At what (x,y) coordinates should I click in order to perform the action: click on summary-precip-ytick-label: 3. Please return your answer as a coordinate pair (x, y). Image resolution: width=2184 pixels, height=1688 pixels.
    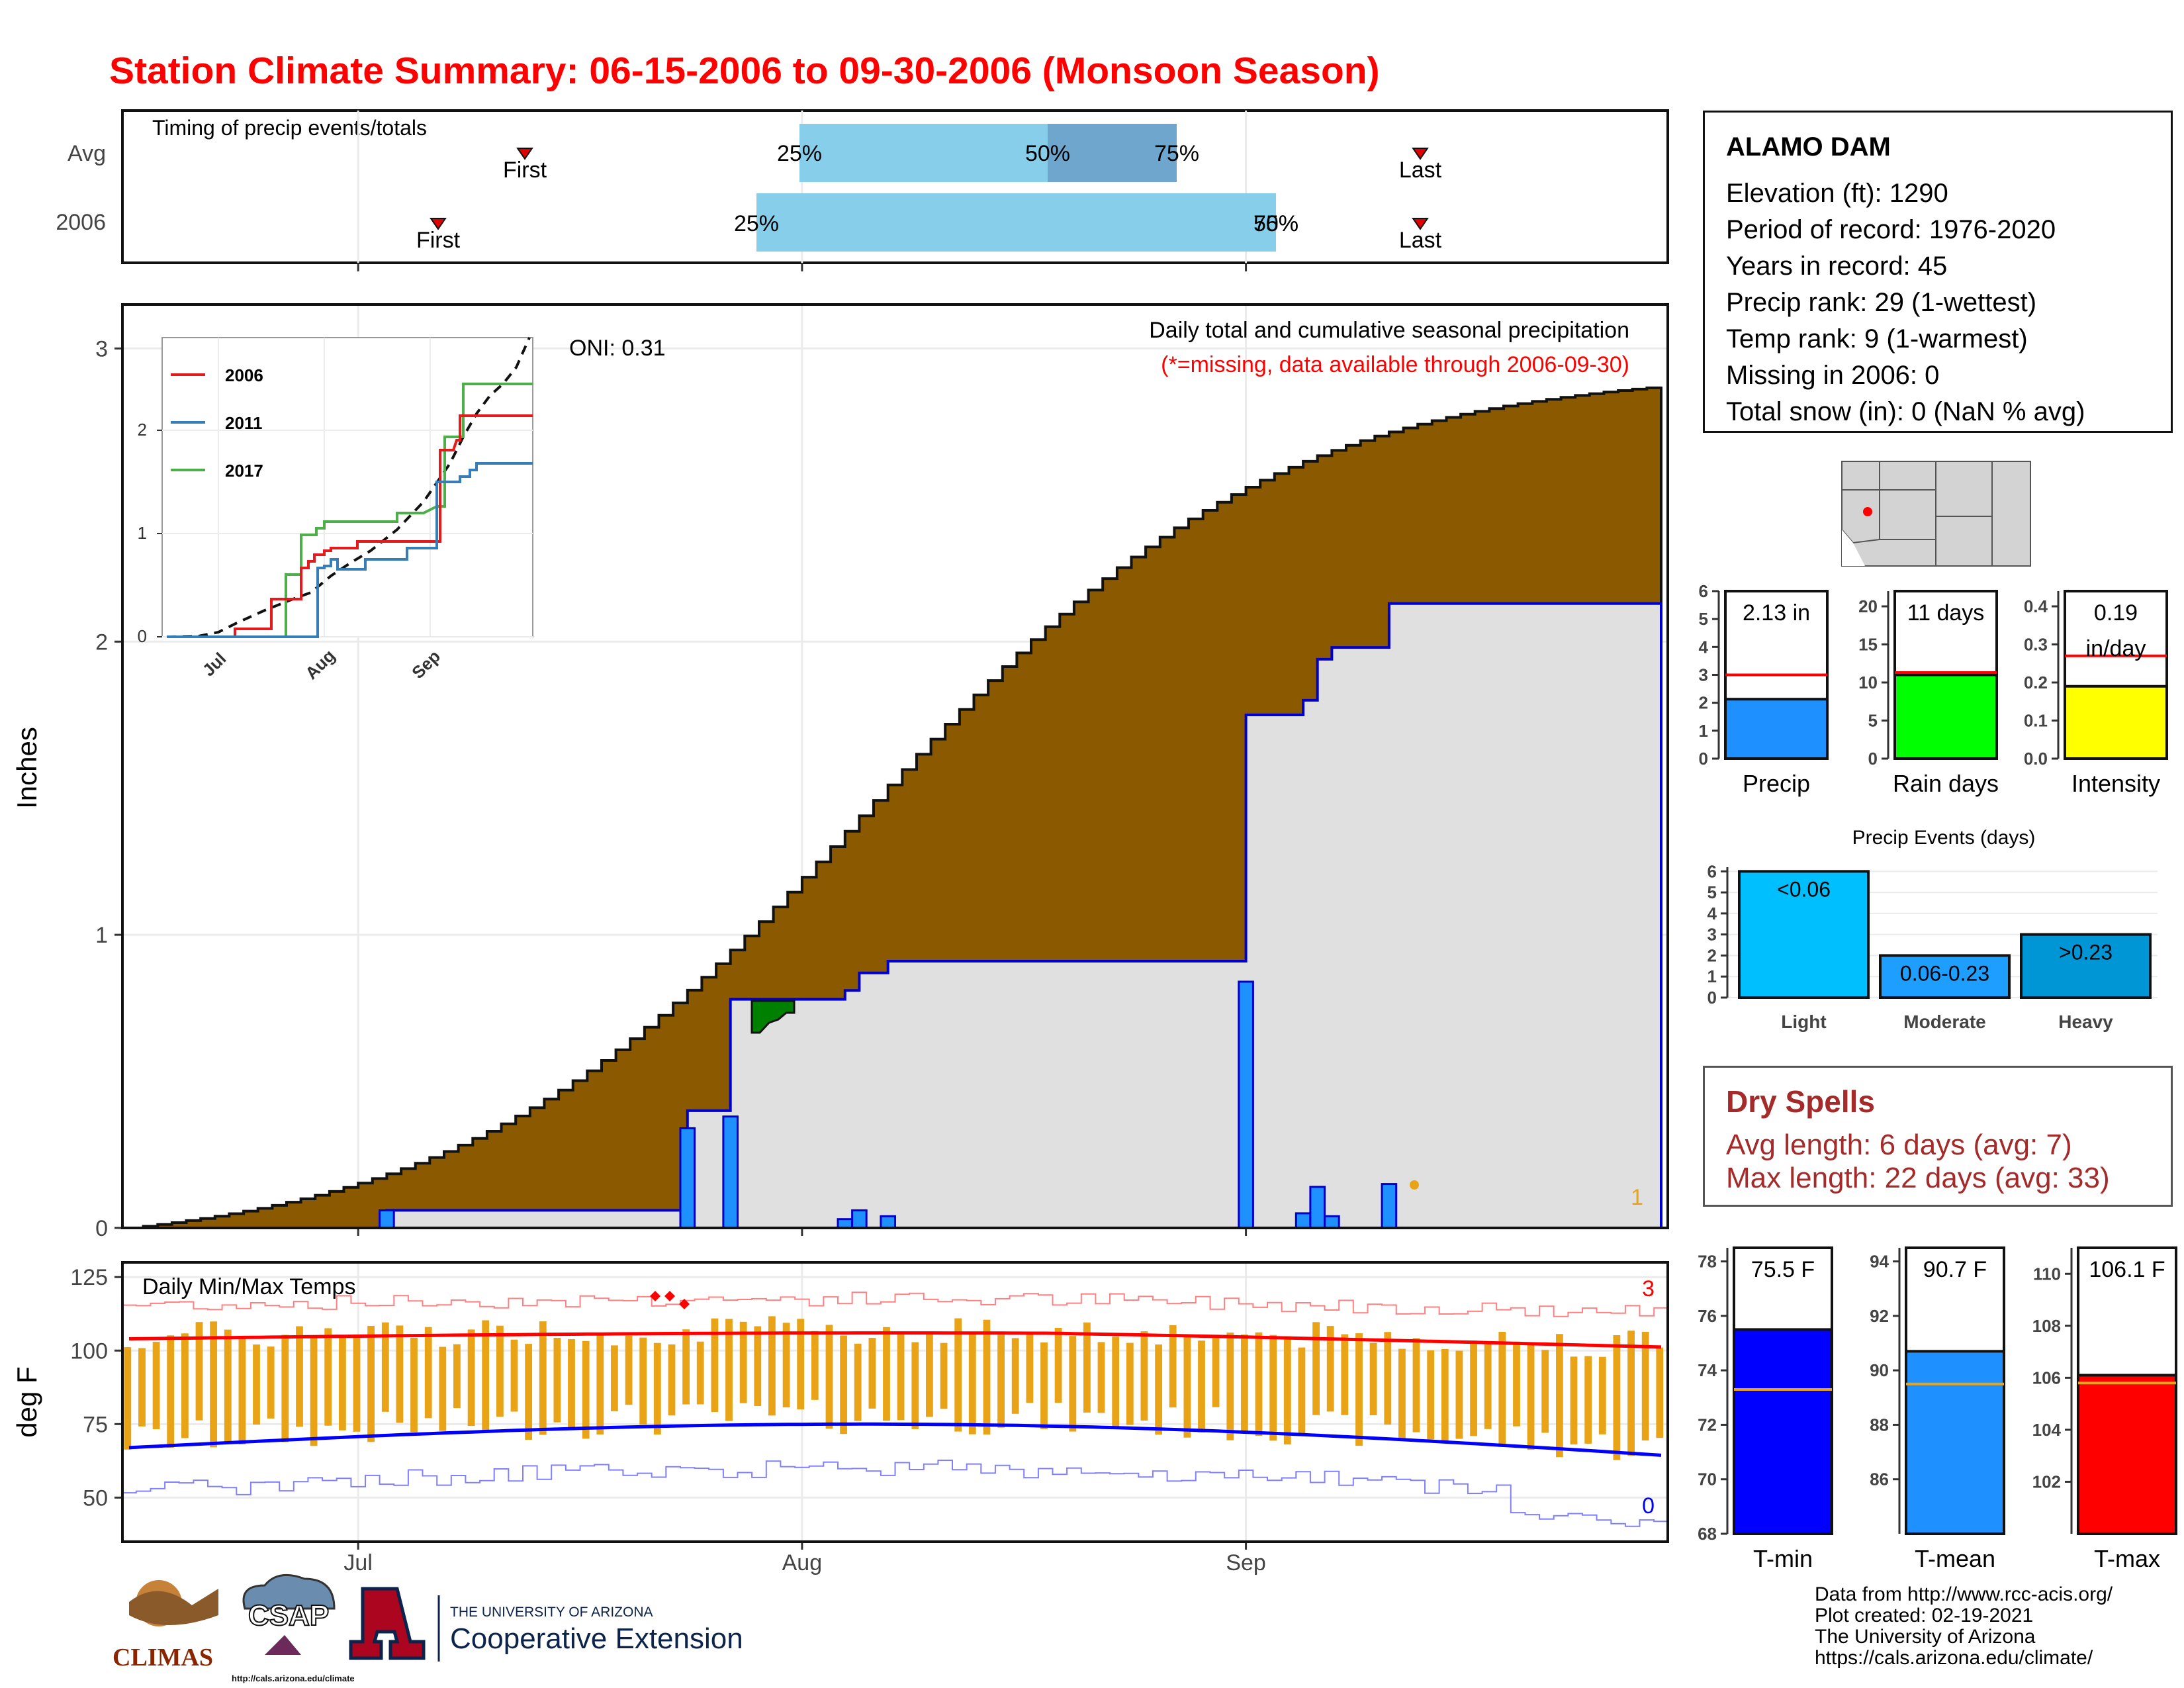
    Looking at the image, I should click on (1703, 675).